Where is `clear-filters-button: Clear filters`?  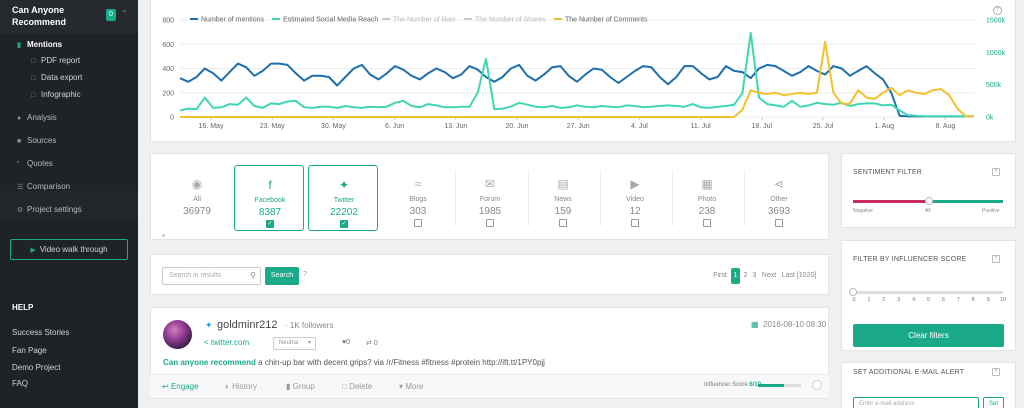
clear-filters-button: Clear filters is located at coordinates (928, 335).